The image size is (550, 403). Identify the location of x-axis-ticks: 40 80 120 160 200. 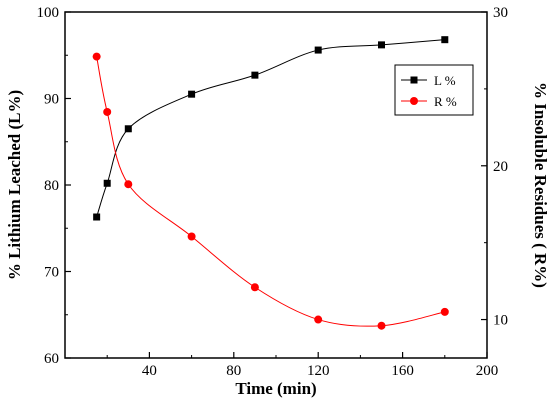
(302, 365).